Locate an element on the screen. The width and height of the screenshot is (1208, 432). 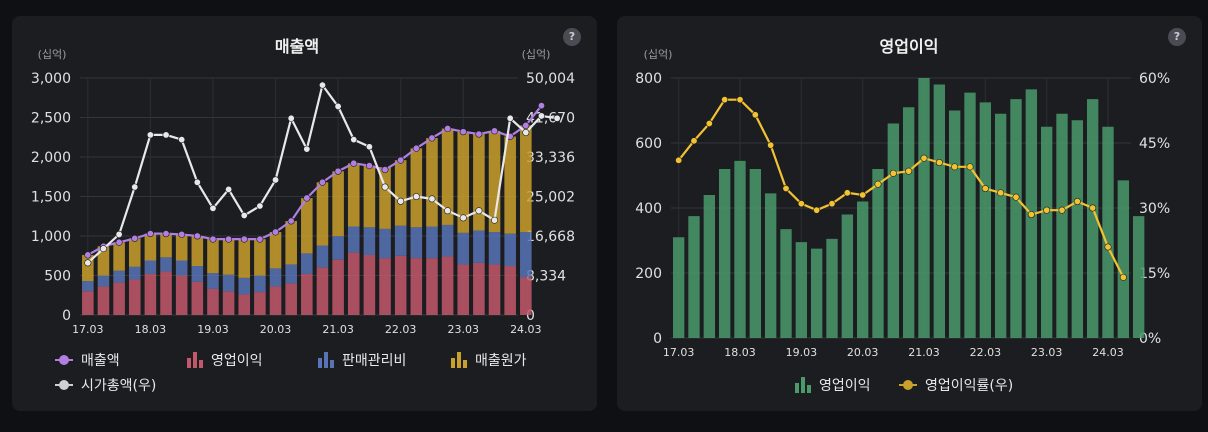
legend-label: 영업이익 is located at coordinates (237, 361).